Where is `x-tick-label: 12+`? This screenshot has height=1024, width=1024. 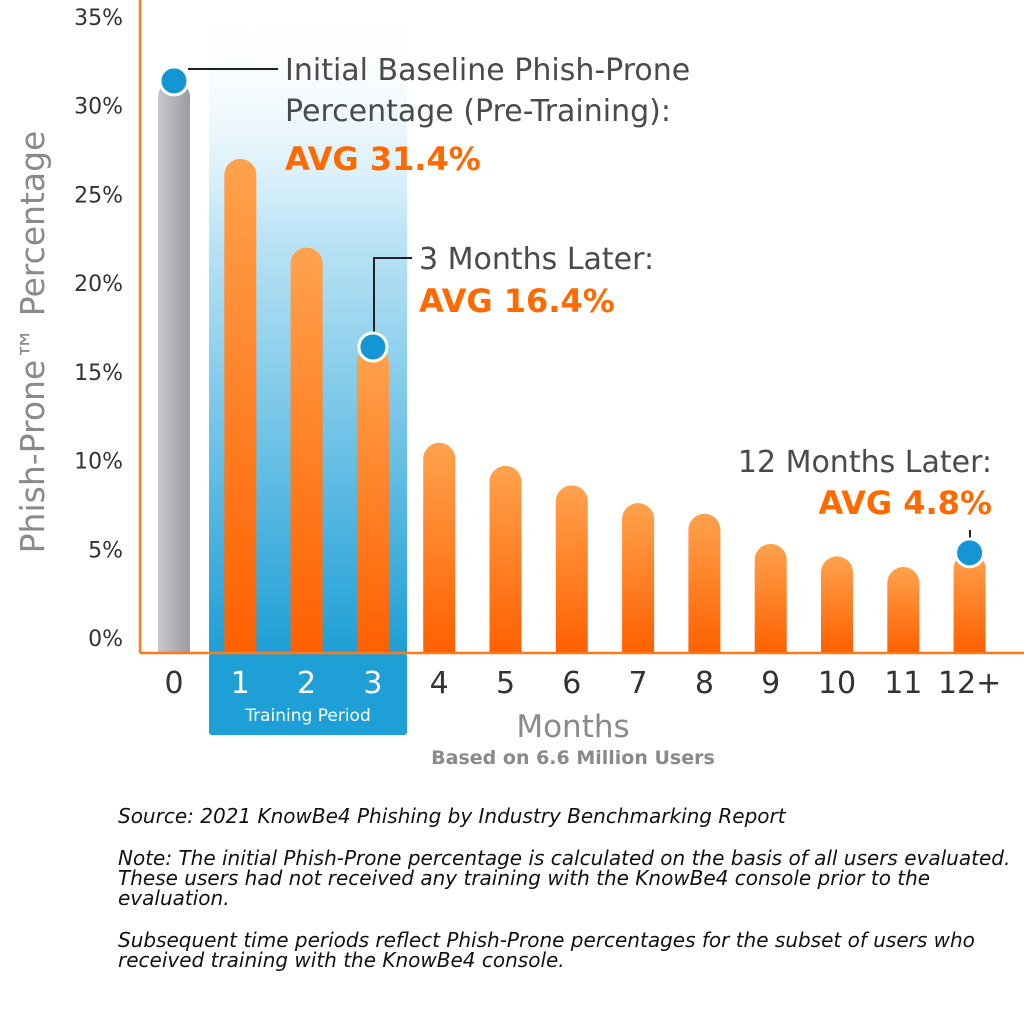 x-tick-label: 12+ is located at coordinates (969, 683).